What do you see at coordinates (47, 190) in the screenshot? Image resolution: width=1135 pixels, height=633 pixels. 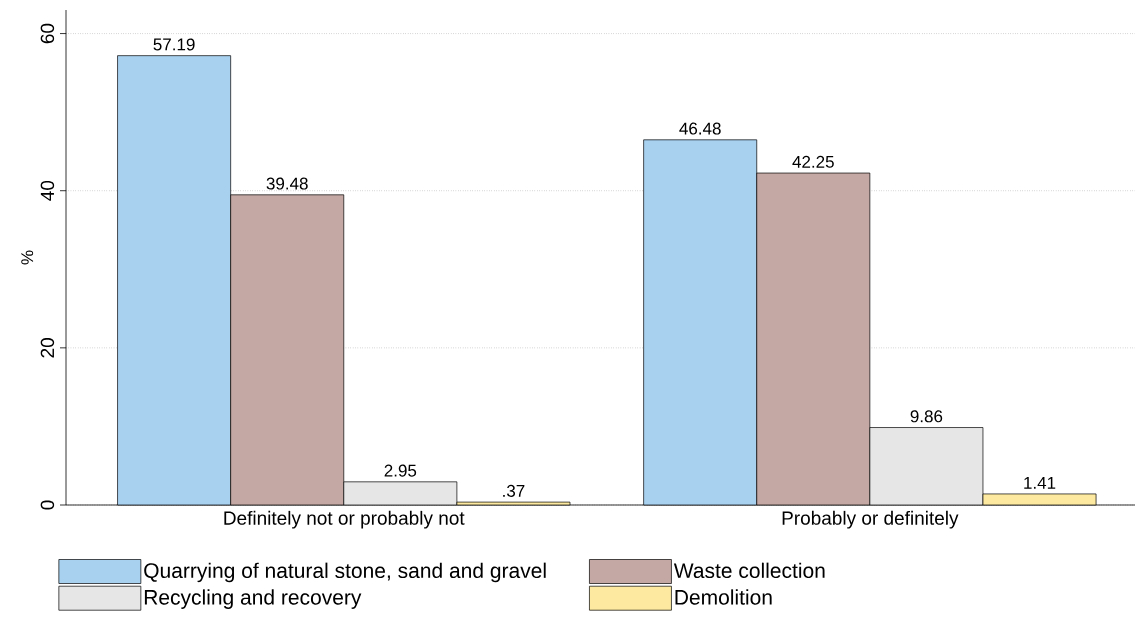 I see `y-tick-label: 40` at bounding box center [47, 190].